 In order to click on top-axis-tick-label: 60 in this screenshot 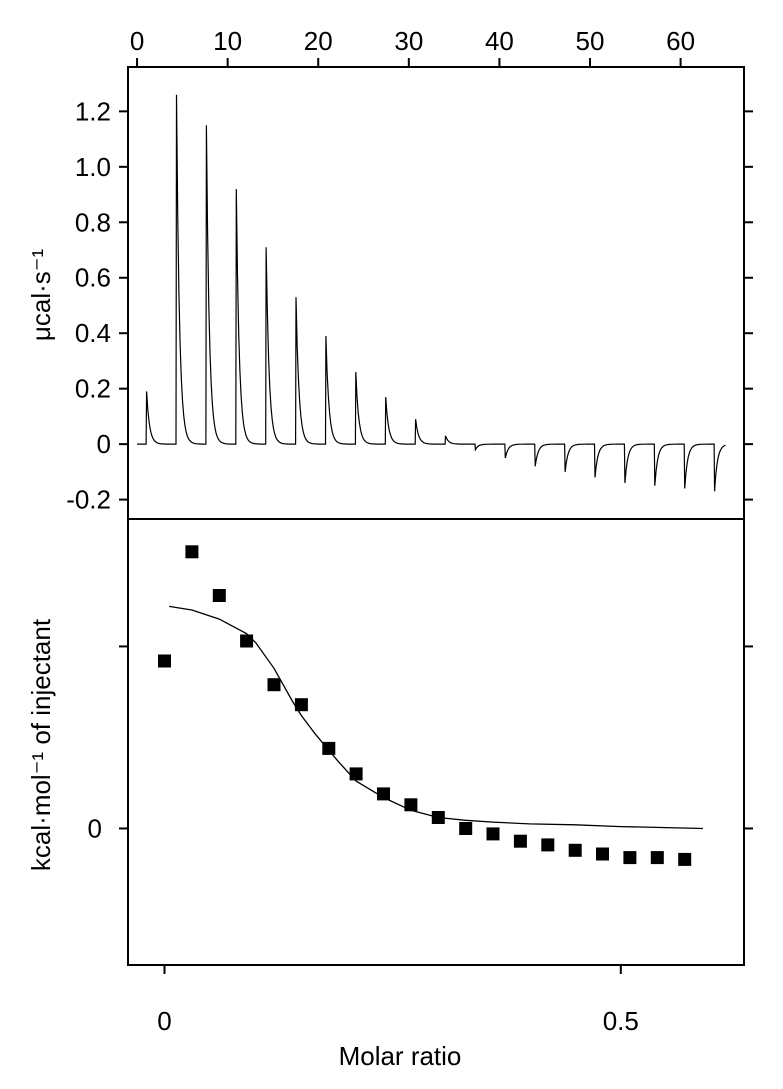, I will do `click(680, 41)`.